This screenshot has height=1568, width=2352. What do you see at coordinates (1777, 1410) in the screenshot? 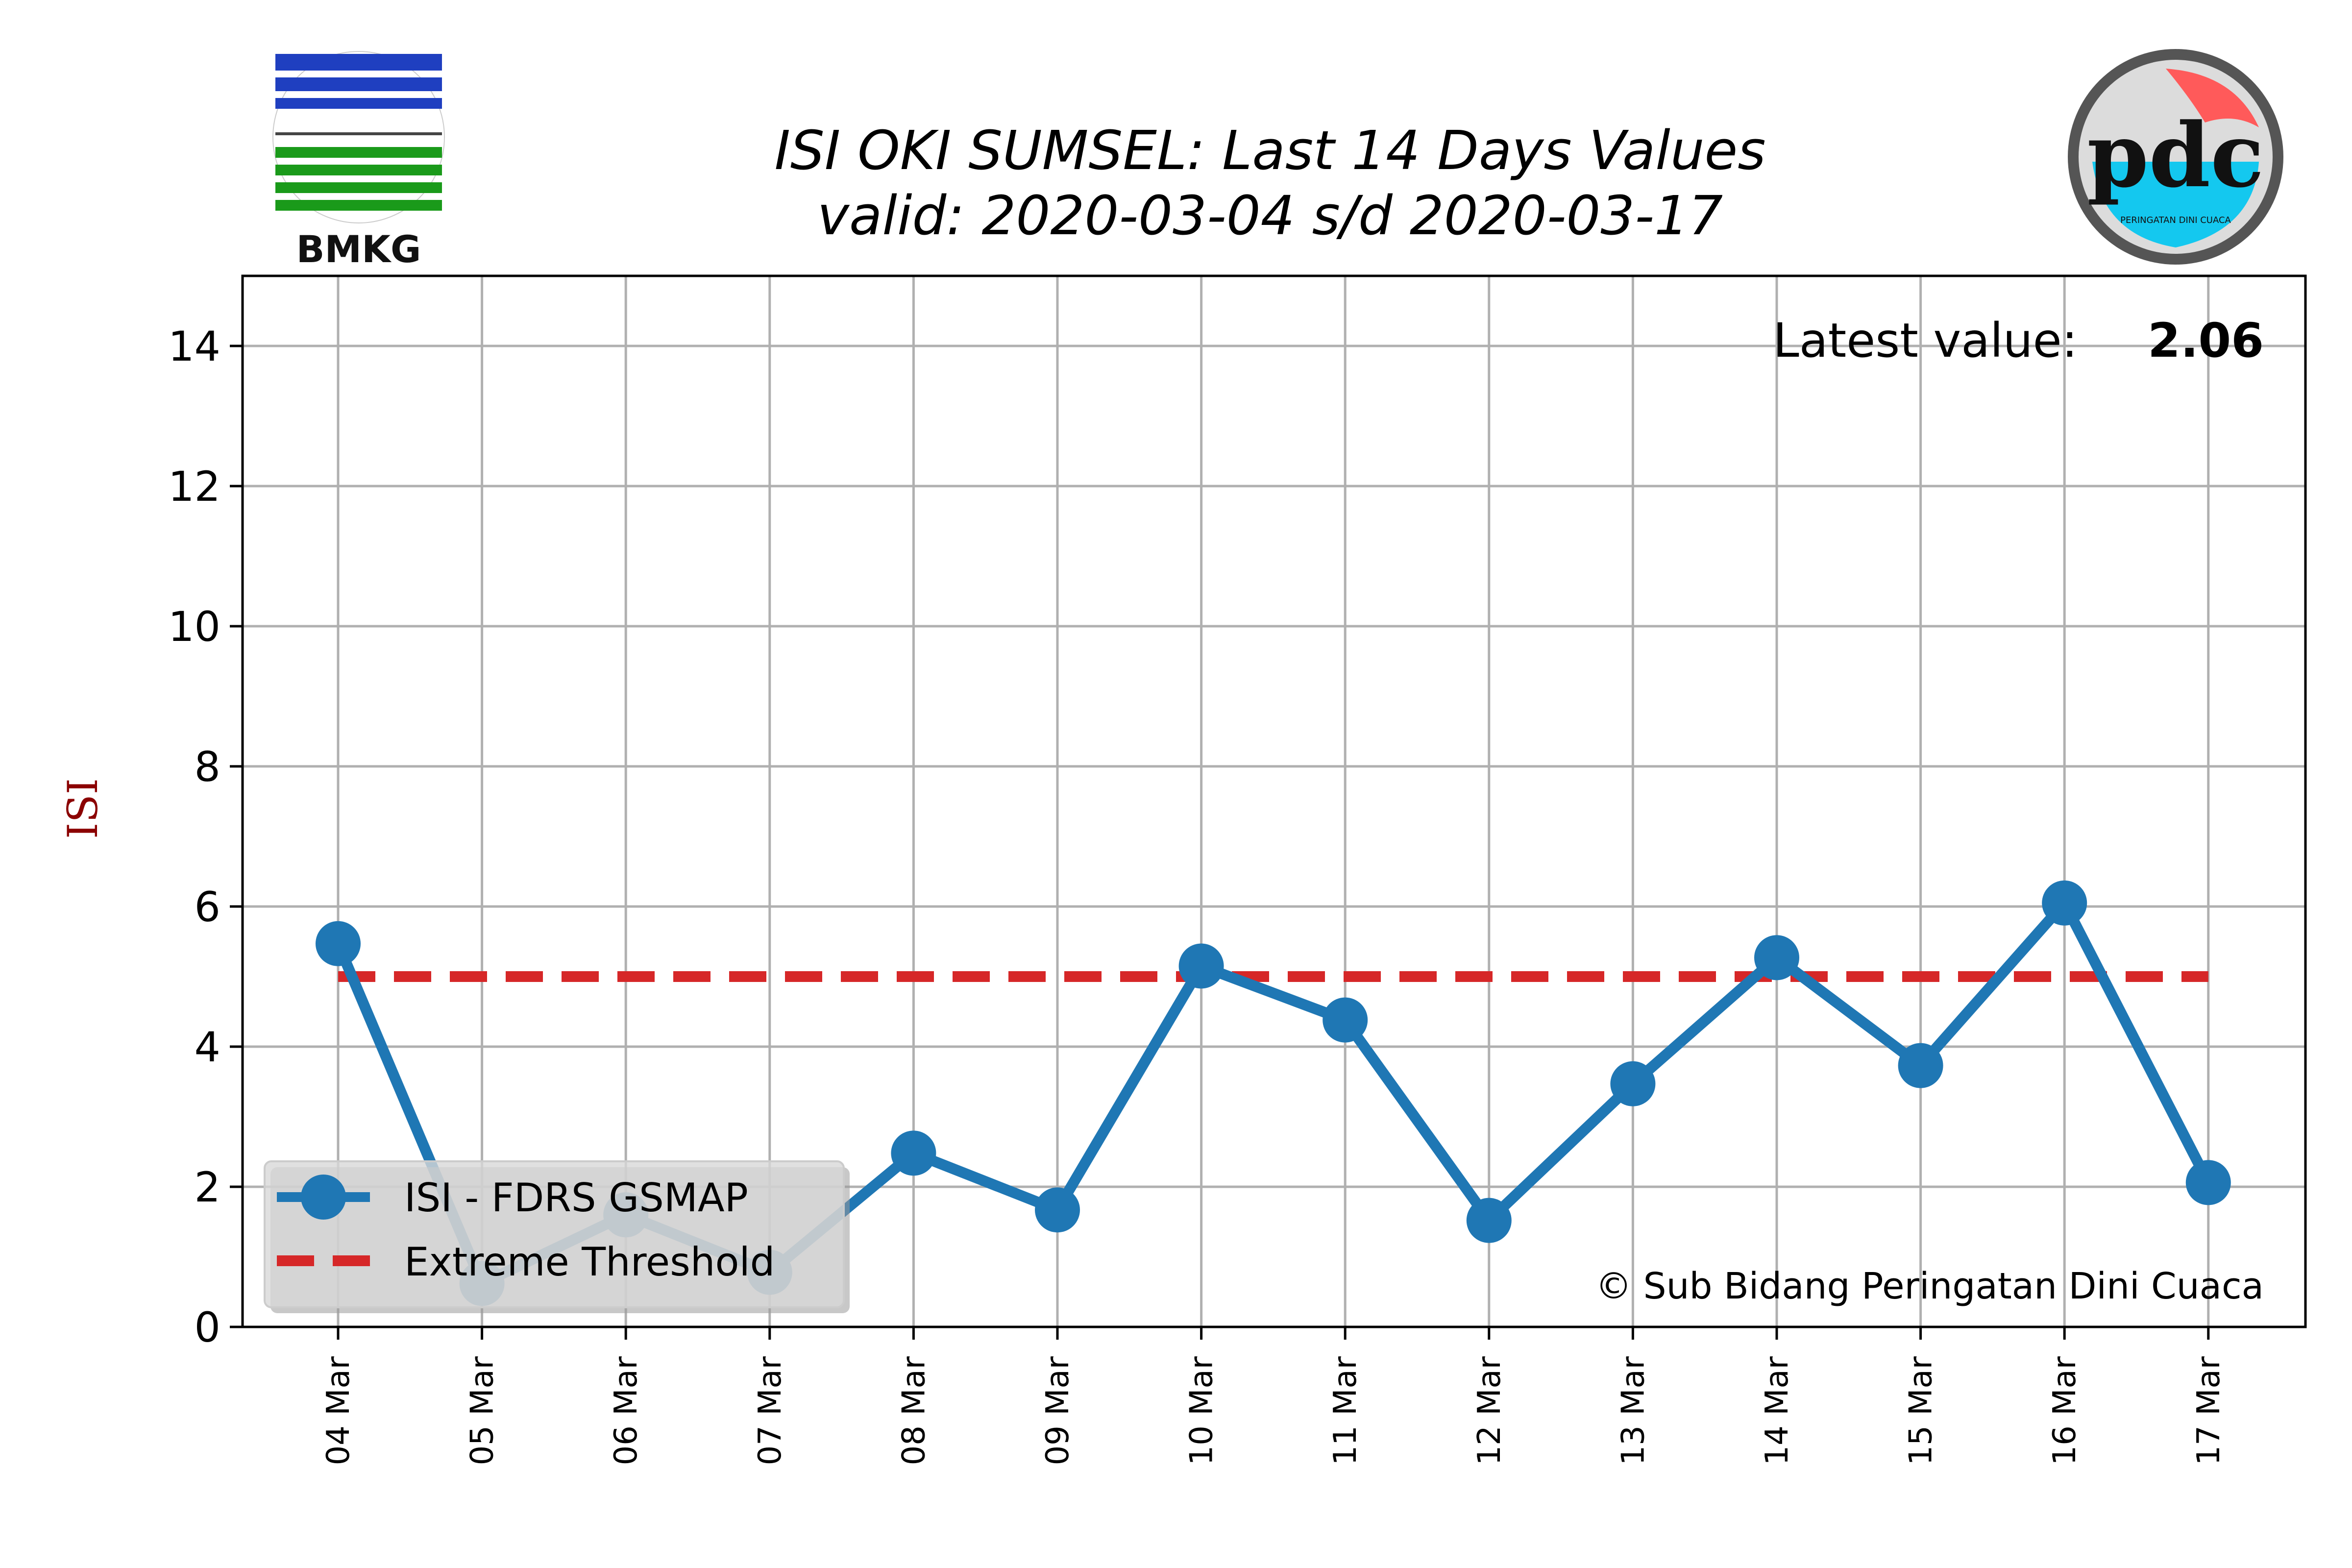
I see `x-tick-label: 14 Mar` at bounding box center [1777, 1410].